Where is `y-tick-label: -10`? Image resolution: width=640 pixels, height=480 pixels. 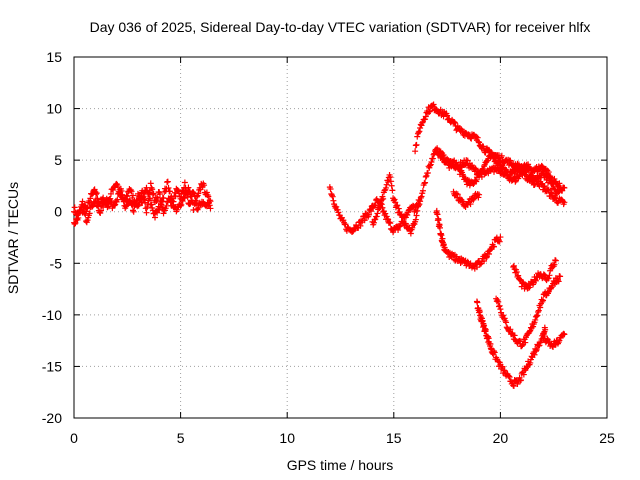 y-tick-label: -10 is located at coordinates (52, 315).